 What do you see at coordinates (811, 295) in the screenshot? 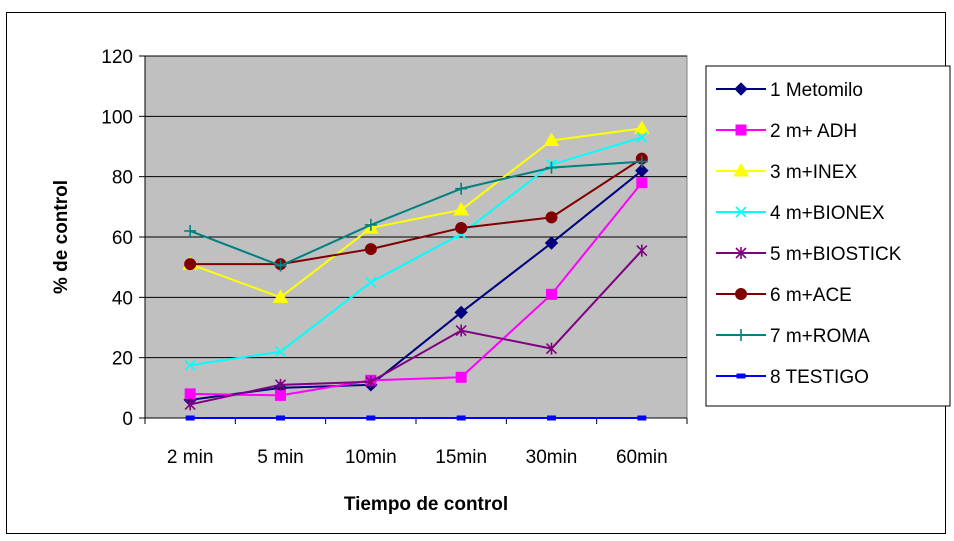
I see `legend-label-6-m-ace: 6 m+ACE` at bounding box center [811, 295].